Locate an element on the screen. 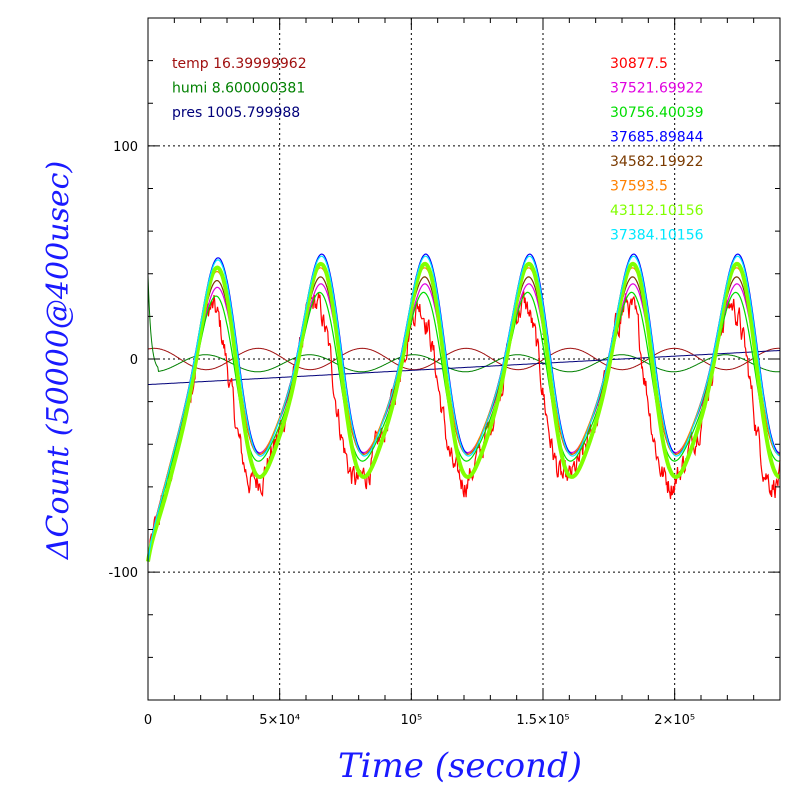 This screenshot has width=797, height=797. legend-right-entry: 34582.19922 is located at coordinates (657, 162).